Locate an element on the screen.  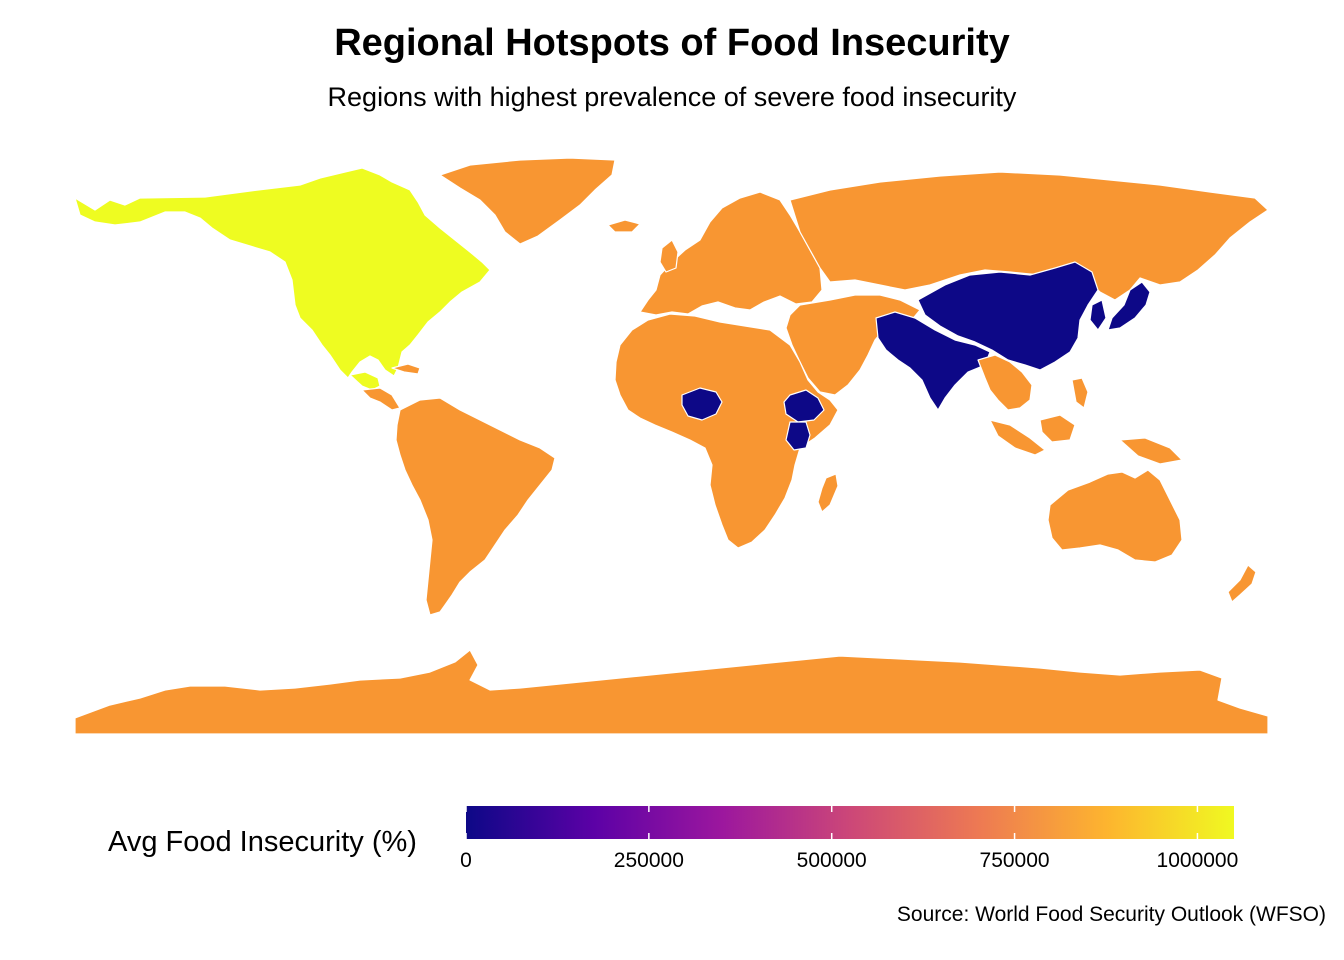
region-china is located at coordinates (1008, 316).